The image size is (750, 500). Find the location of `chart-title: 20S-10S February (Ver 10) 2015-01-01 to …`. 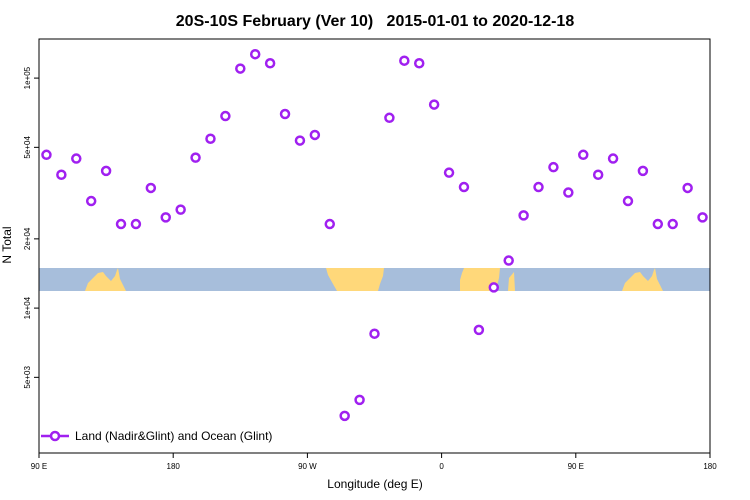

chart-title: 20S-10S February (Ver 10) 2015-01-01 to … is located at coordinates (375, 21).